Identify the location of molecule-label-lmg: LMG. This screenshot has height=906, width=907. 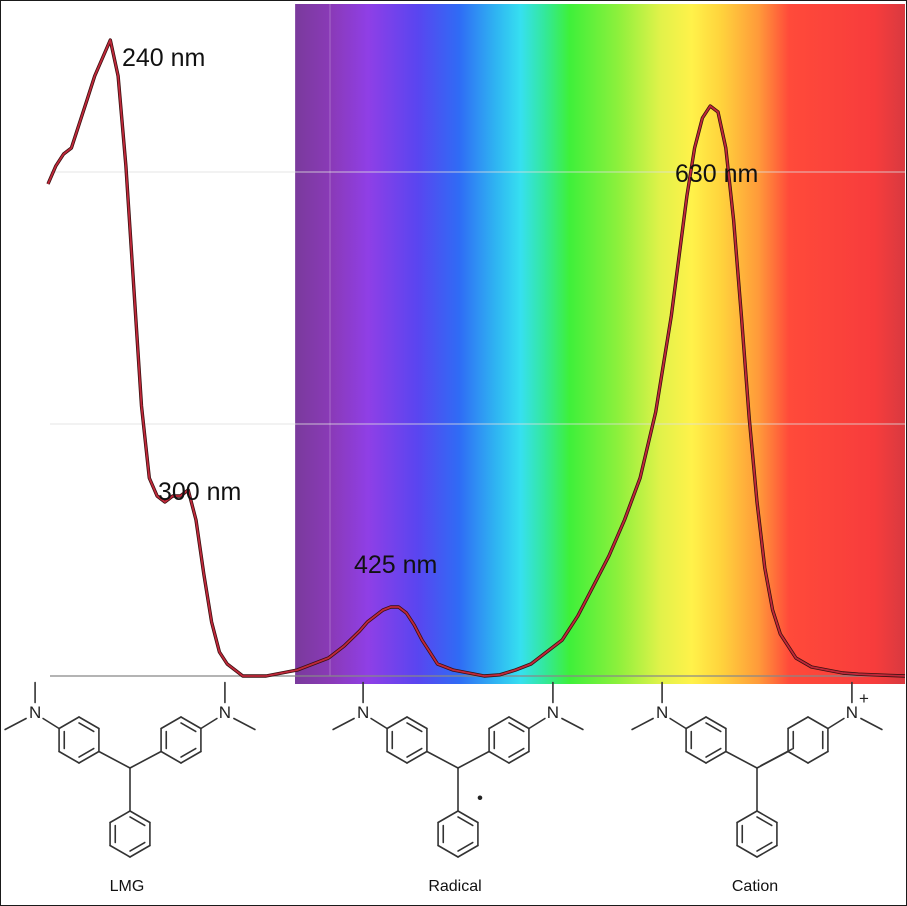
(127, 886).